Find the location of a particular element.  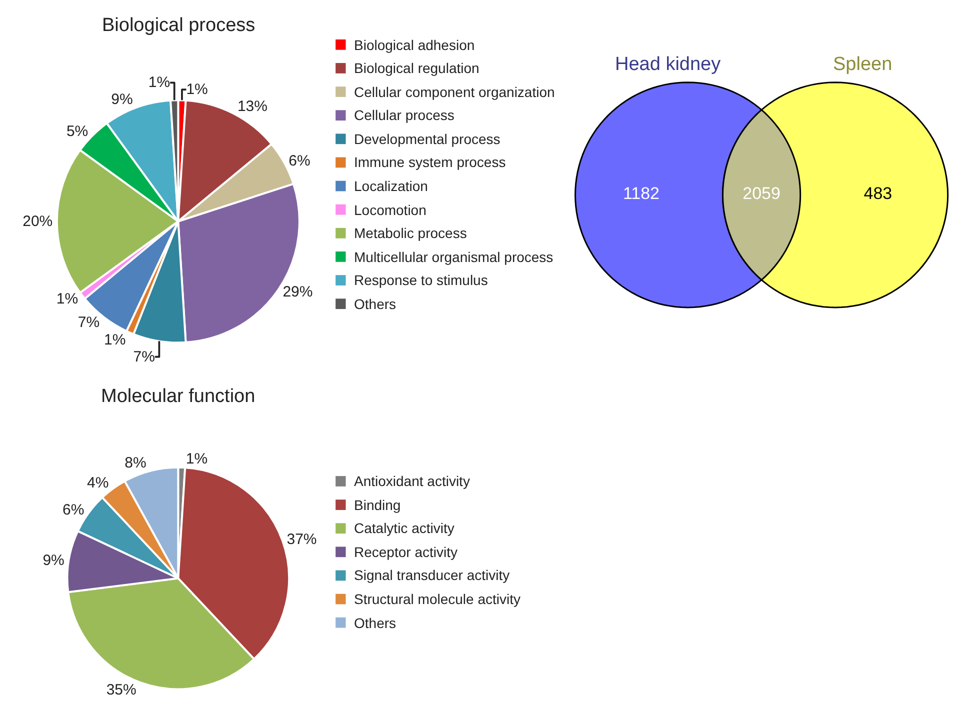

data-label: 483 is located at coordinates (878, 194).